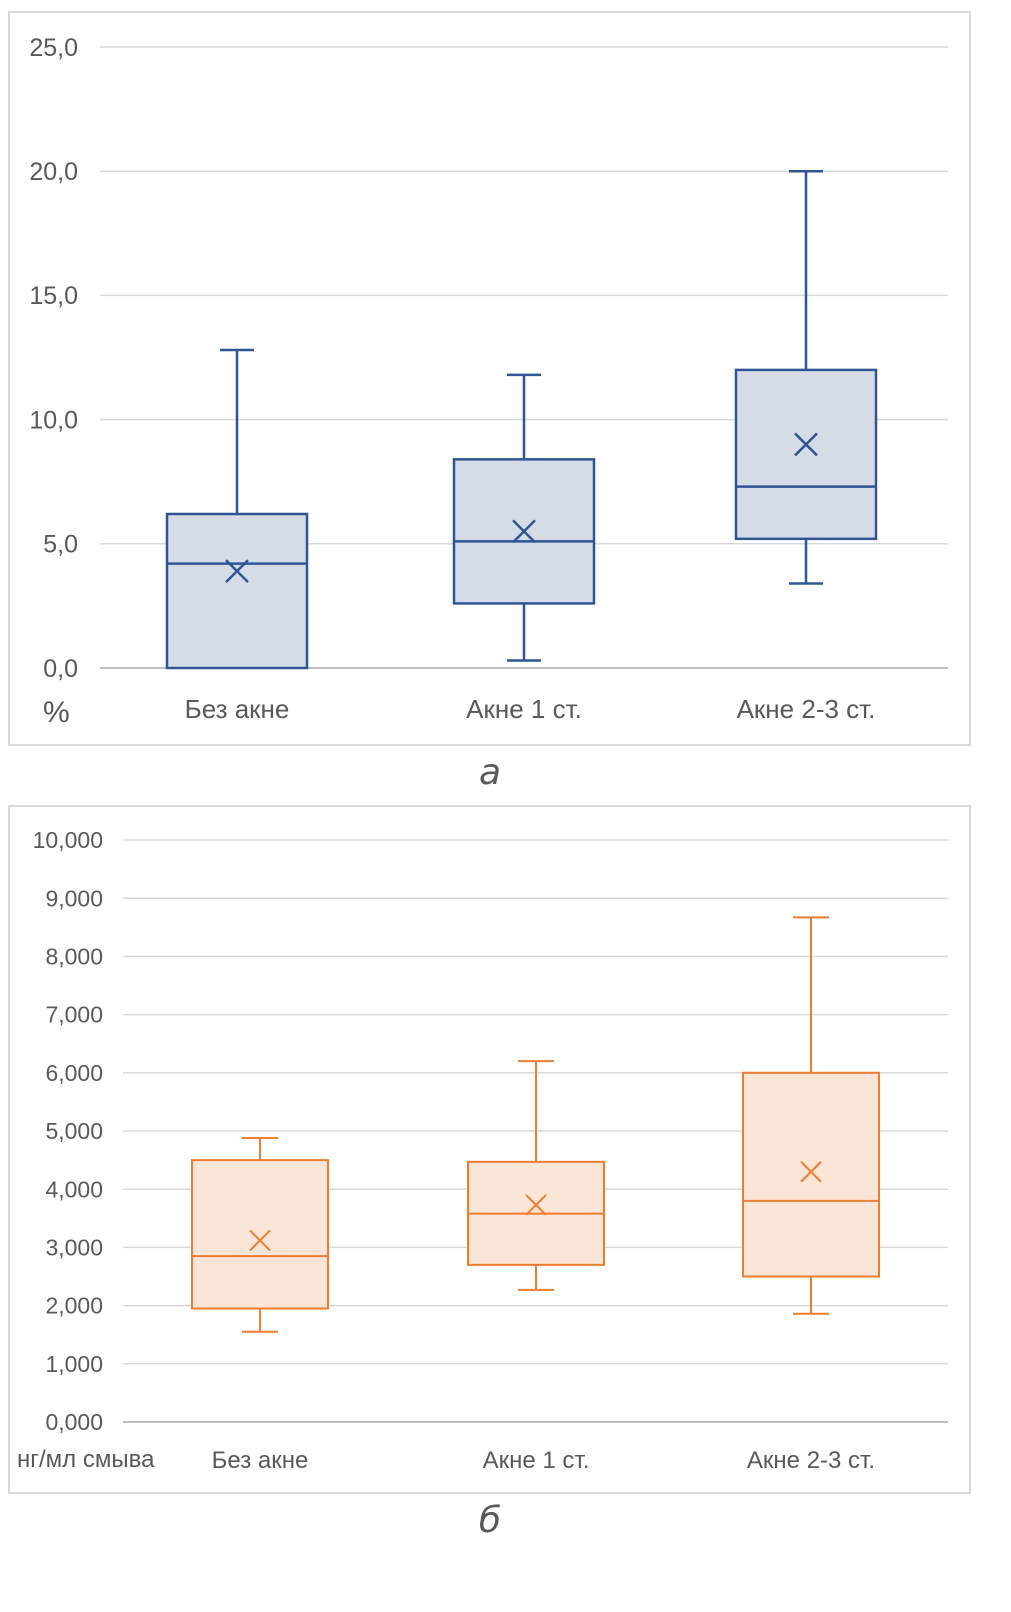 The width and height of the screenshot is (1011, 1612). I want to click on y-tick-label: 5,000, so click(74, 1131).